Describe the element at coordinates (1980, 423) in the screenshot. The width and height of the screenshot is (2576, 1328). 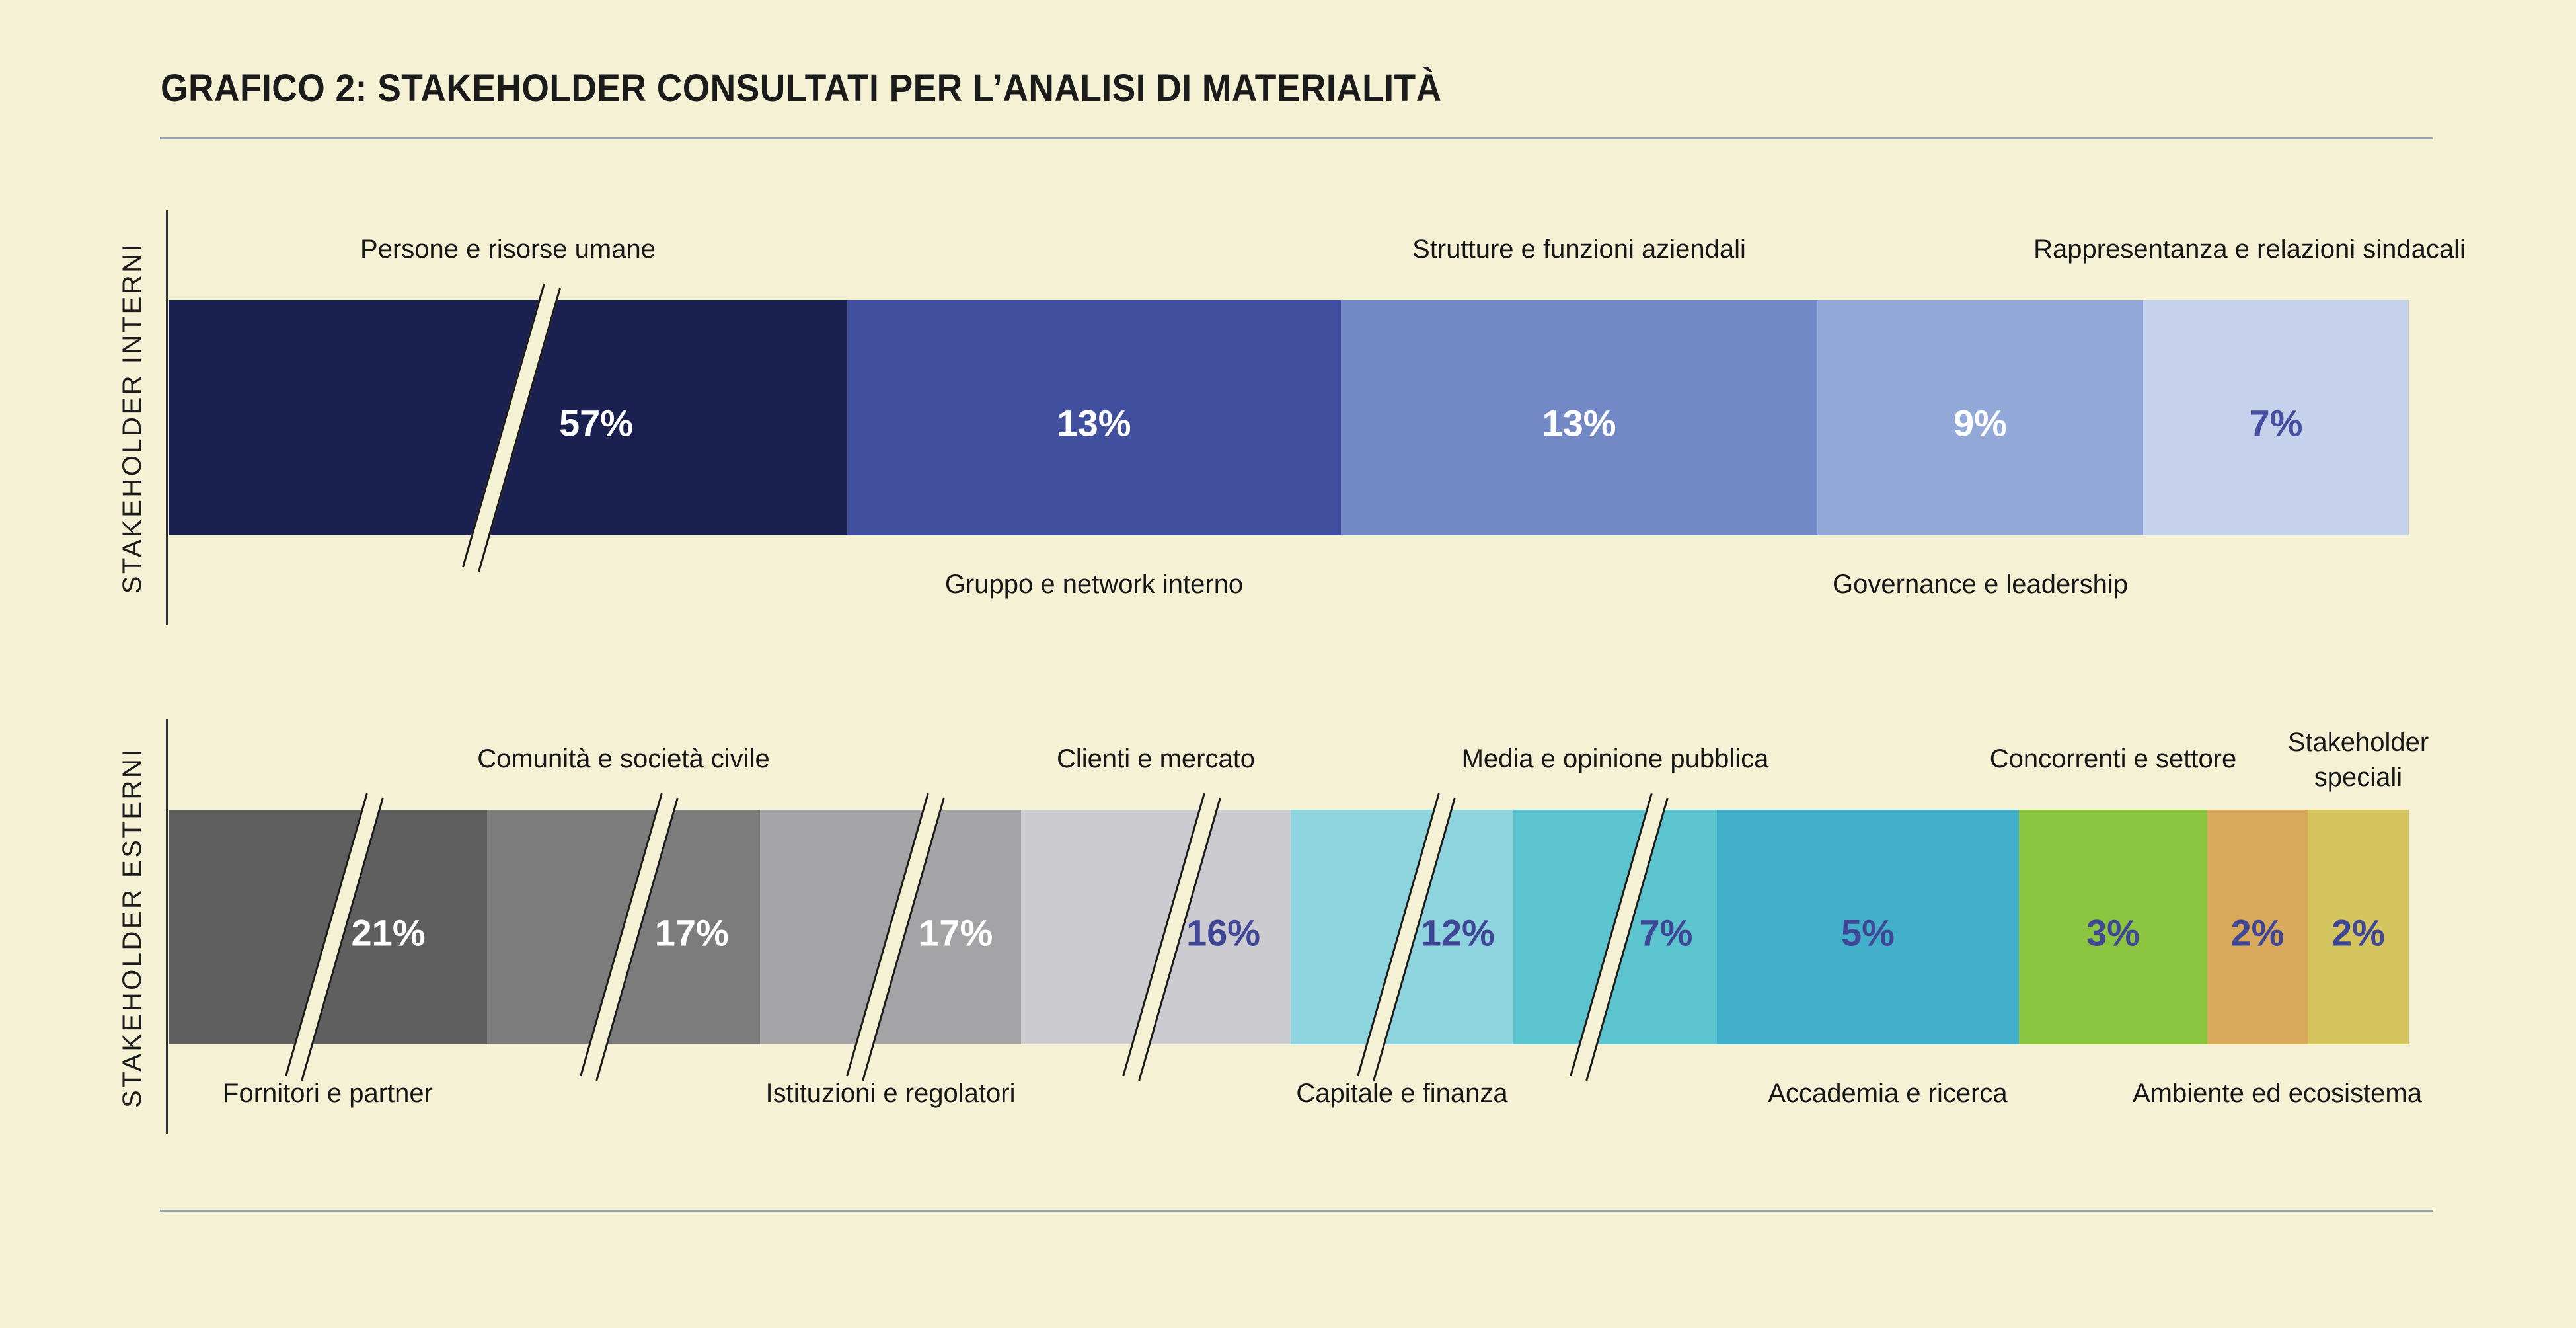
I see `segment-value-label: 9%` at that location.